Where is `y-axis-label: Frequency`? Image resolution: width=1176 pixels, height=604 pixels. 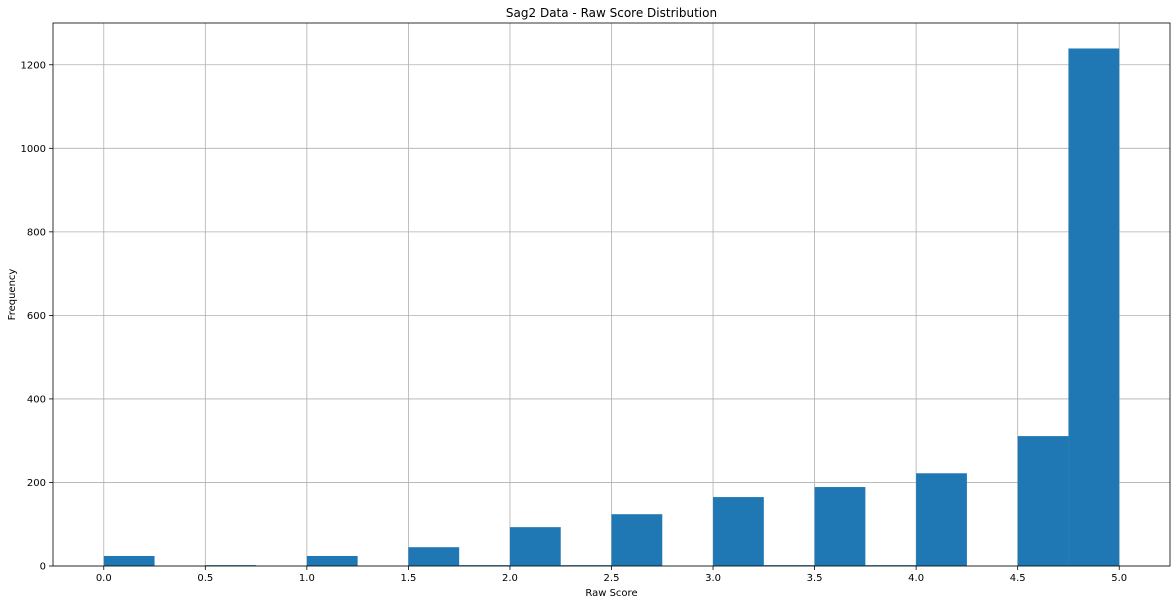 y-axis-label: Frequency is located at coordinates (12, 295).